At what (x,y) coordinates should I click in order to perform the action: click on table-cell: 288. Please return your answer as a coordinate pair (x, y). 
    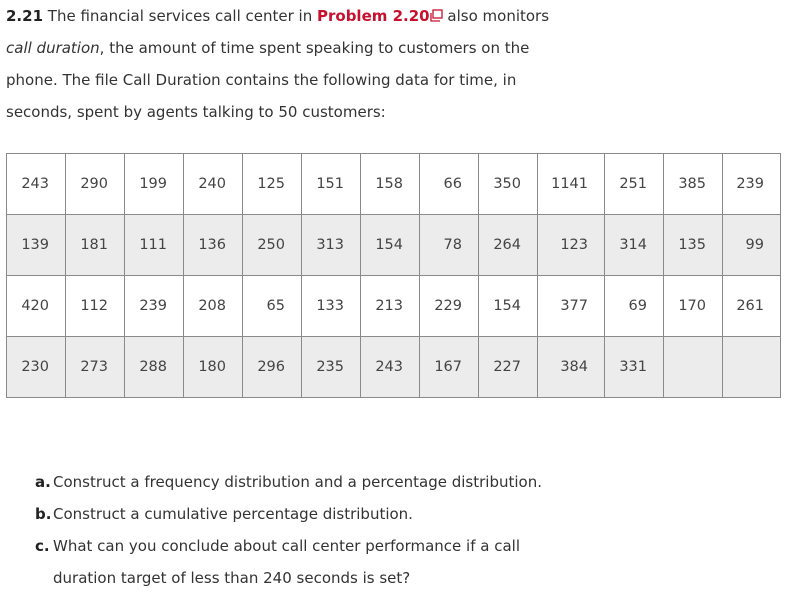
    Looking at the image, I should click on (154, 367).